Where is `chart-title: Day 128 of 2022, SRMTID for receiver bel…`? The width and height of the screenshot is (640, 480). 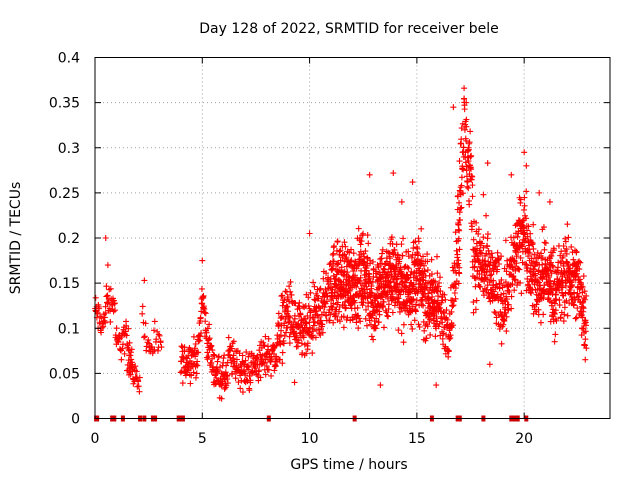 chart-title: Day 128 of 2022, SRMTID for receiver bel… is located at coordinates (348, 29).